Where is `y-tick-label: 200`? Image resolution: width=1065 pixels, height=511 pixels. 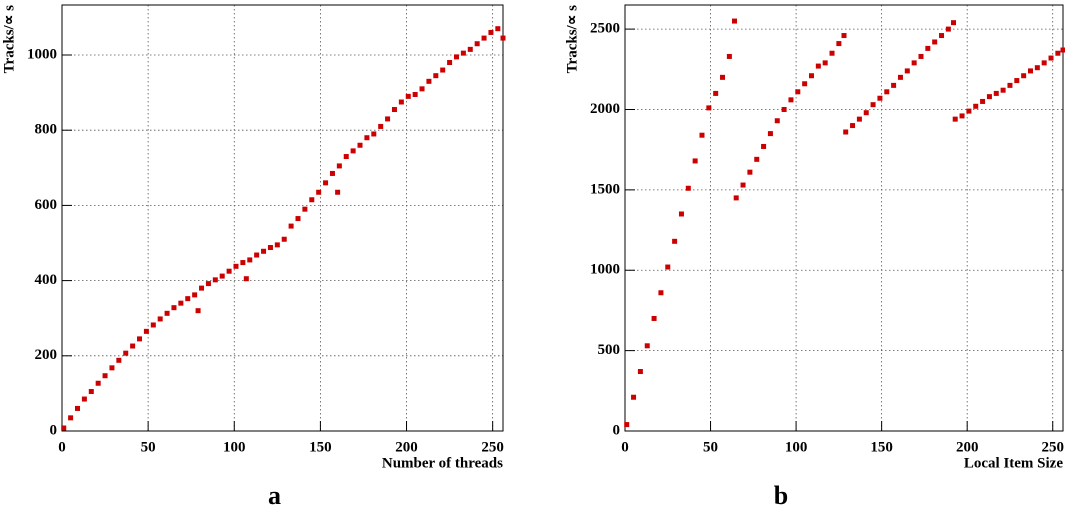 y-tick-label: 200 is located at coordinates (46, 355).